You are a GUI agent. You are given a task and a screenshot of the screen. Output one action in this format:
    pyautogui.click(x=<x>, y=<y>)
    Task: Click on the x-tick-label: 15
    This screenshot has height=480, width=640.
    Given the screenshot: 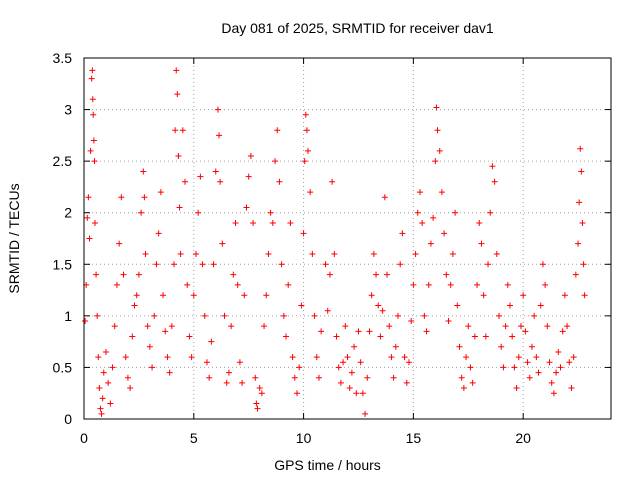 What is the action you would take?
    pyautogui.click(x=414, y=438)
    